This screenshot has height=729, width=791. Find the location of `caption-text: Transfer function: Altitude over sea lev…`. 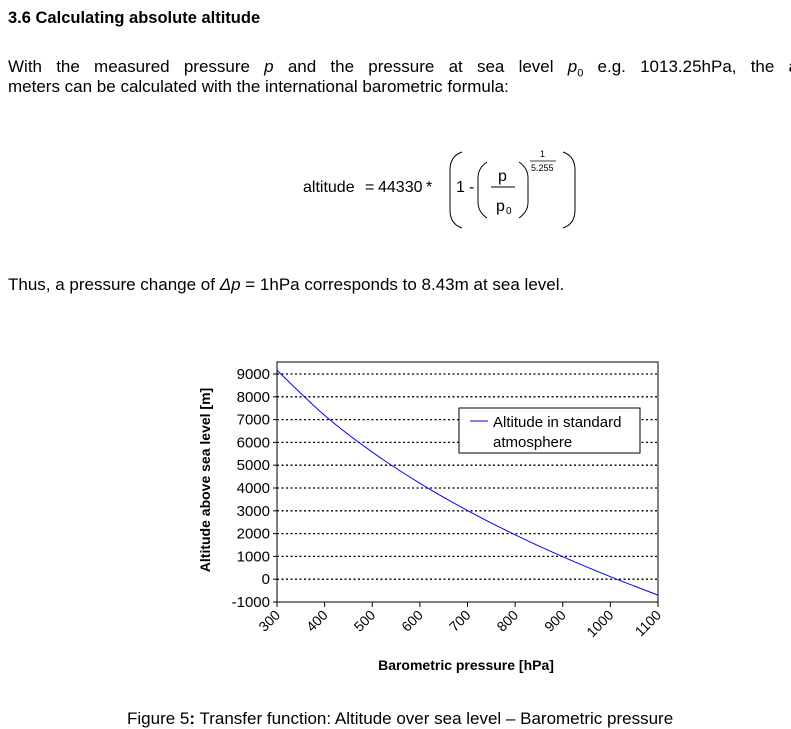

caption-text: Transfer function: Altitude over sea lev… is located at coordinates (434, 718).